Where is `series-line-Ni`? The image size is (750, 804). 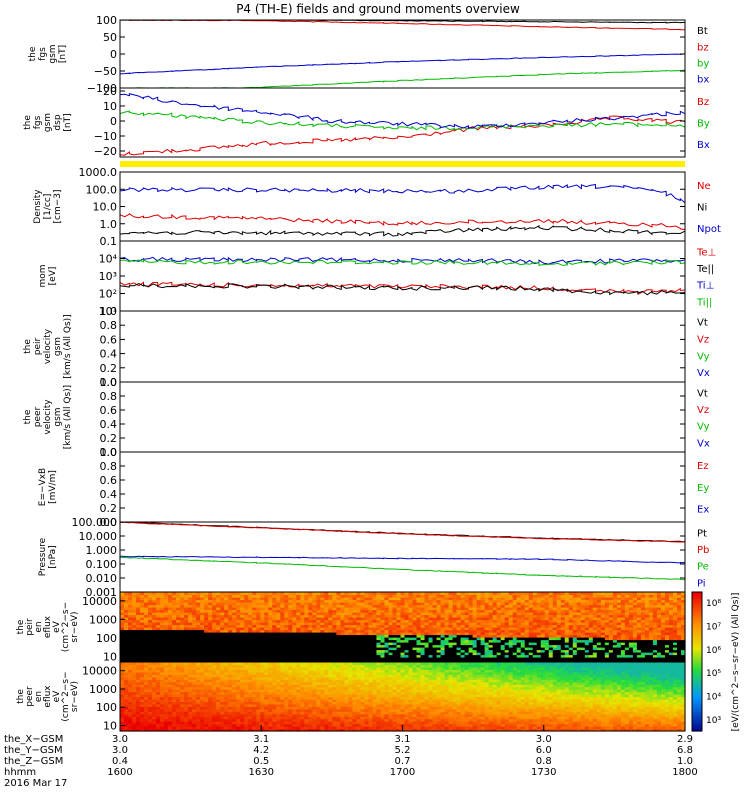
series-line-Ni is located at coordinates (402, 231).